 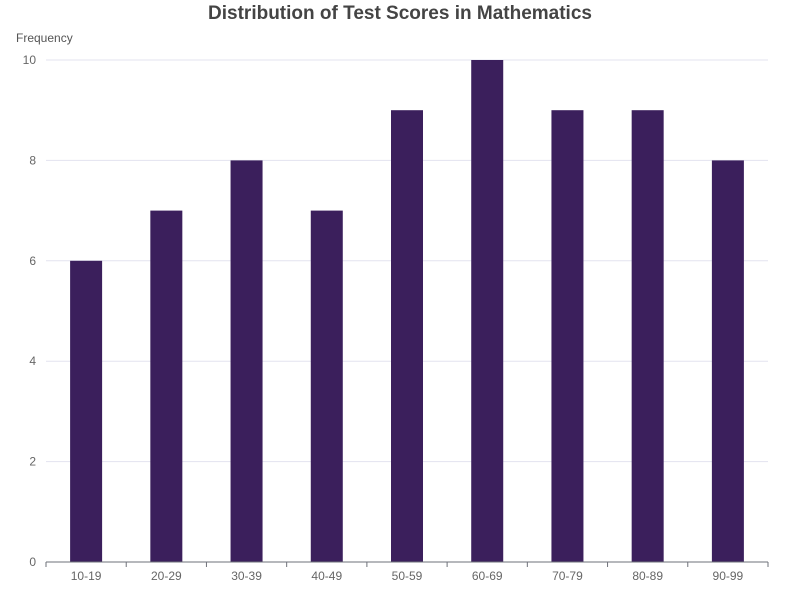 What do you see at coordinates (487, 576) in the screenshot?
I see `x-tick-label: 60-69` at bounding box center [487, 576].